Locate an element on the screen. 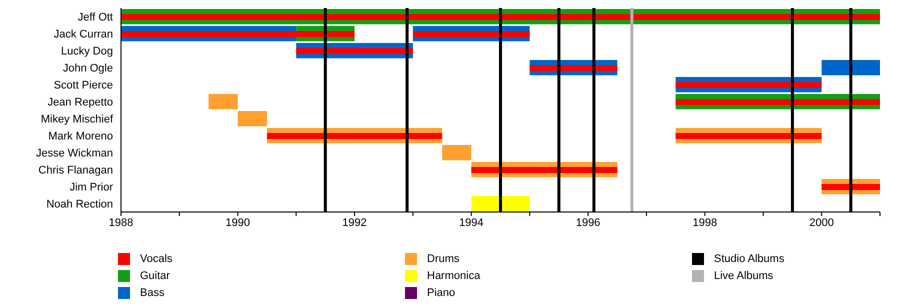 The image size is (900, 308). x-tick-label: 1992 is located at coordinates (354, 222).